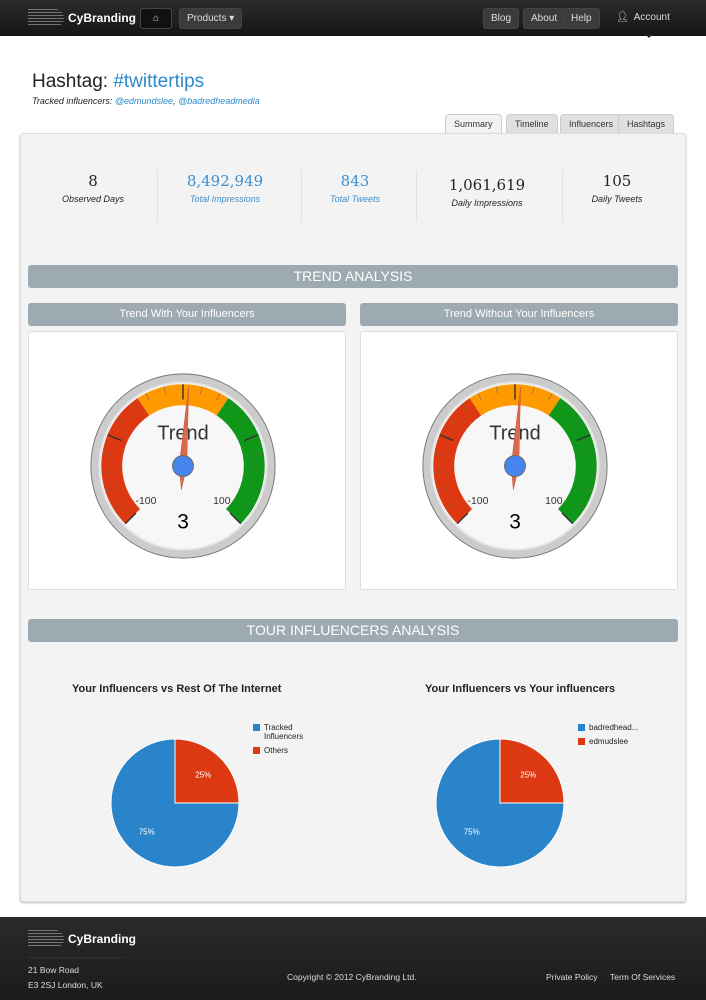 The height and width of the screenshot is (1000, 706). I want to click on title-prefix: Hashtag:, so click(73, 81).